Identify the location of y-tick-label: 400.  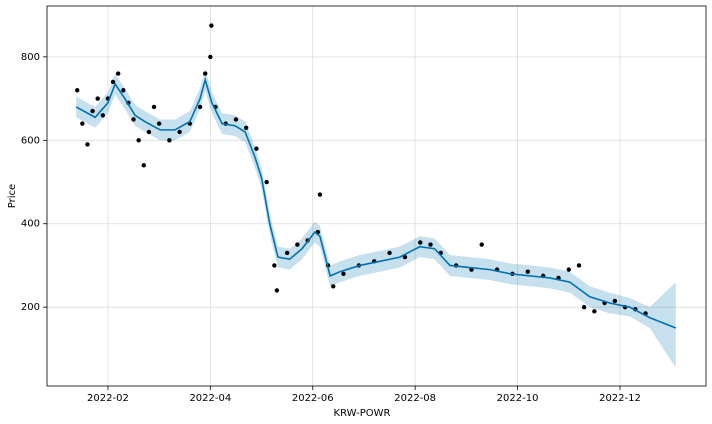
(30, 224).